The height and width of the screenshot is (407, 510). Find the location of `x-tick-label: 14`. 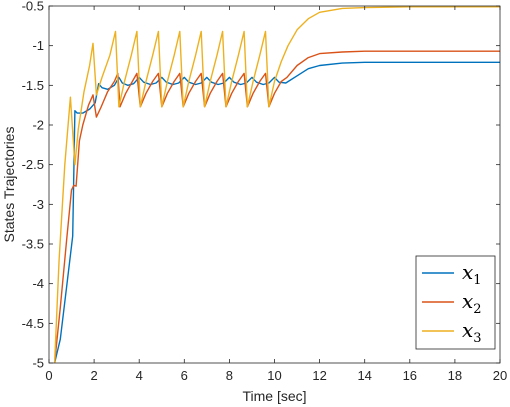

x-tick-label: 14 is located at coordinates (364, 375).